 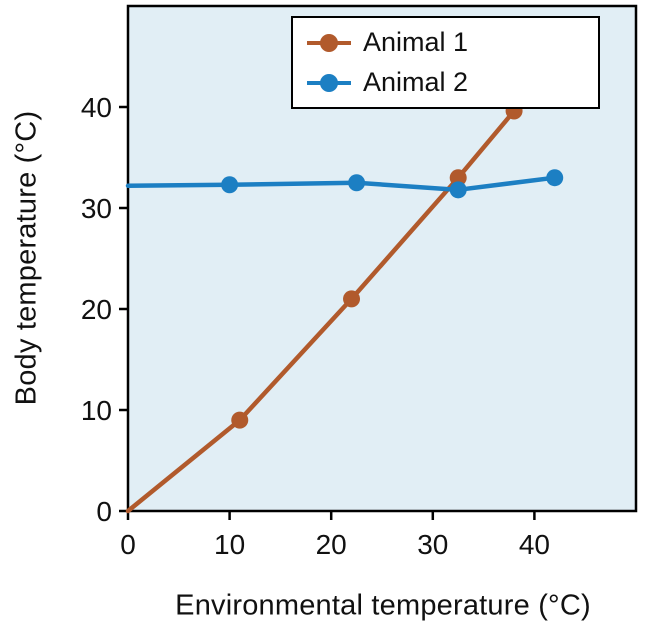 I want to click on x-tick-label: 20, so click(x=331, y=544).